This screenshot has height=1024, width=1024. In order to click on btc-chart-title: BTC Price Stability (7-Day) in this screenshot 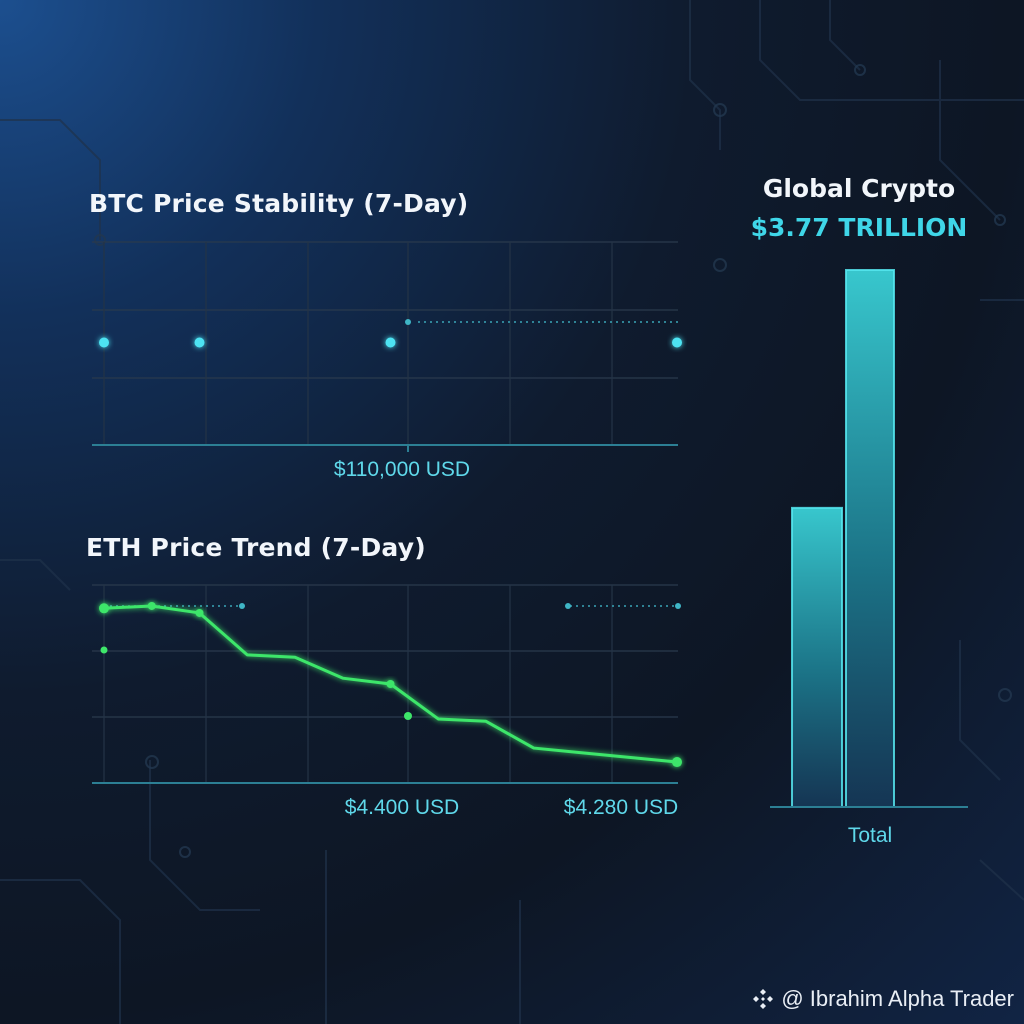, I will do `click(279, 203)`.